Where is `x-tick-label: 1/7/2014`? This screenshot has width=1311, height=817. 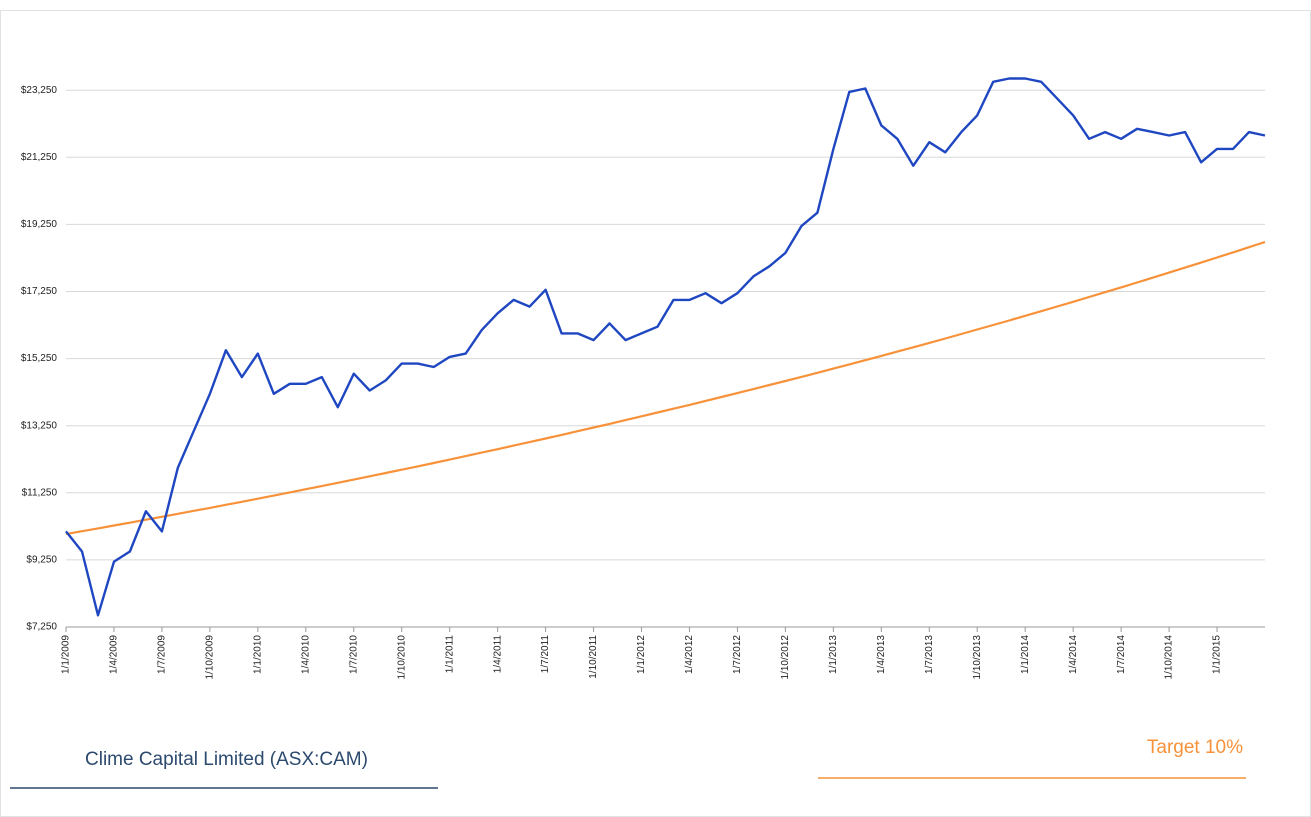
x-tick-label: 1/7/2014 is located at coordinates (1121, 654).